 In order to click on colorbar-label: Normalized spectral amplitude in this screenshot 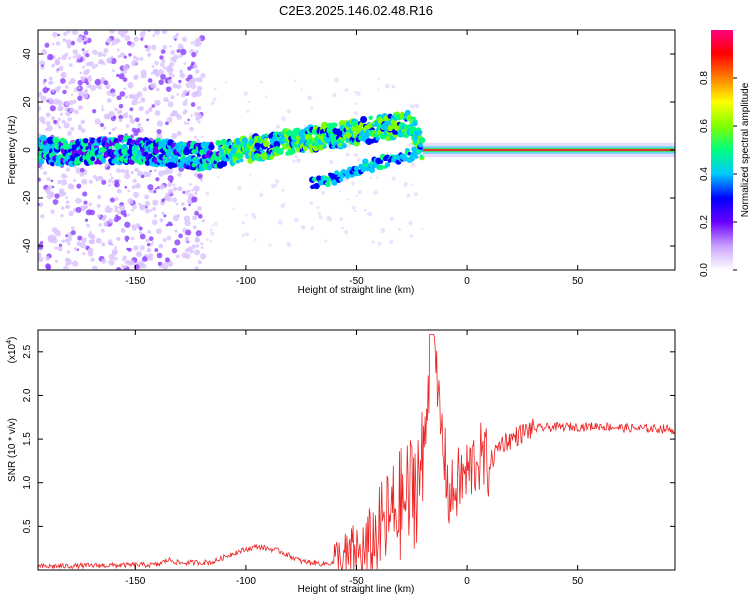, I will do `click(745, 149)`.